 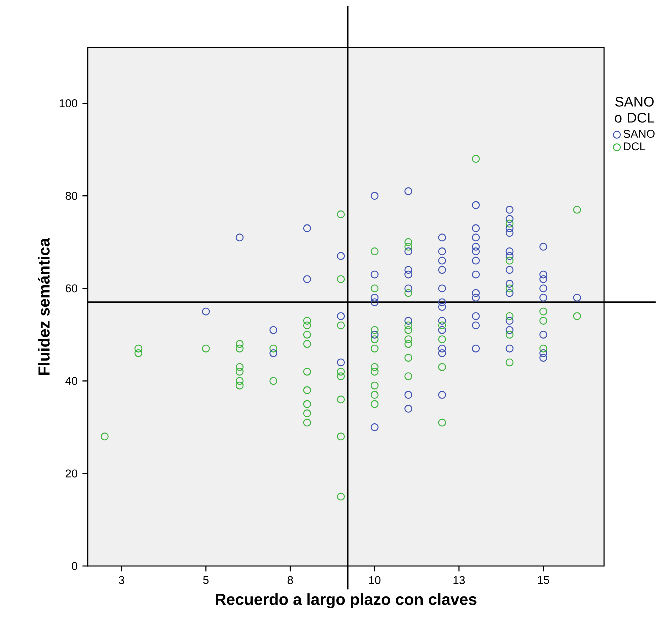 I want to click on x-tick-label: 8, so click(x=291, y=580).